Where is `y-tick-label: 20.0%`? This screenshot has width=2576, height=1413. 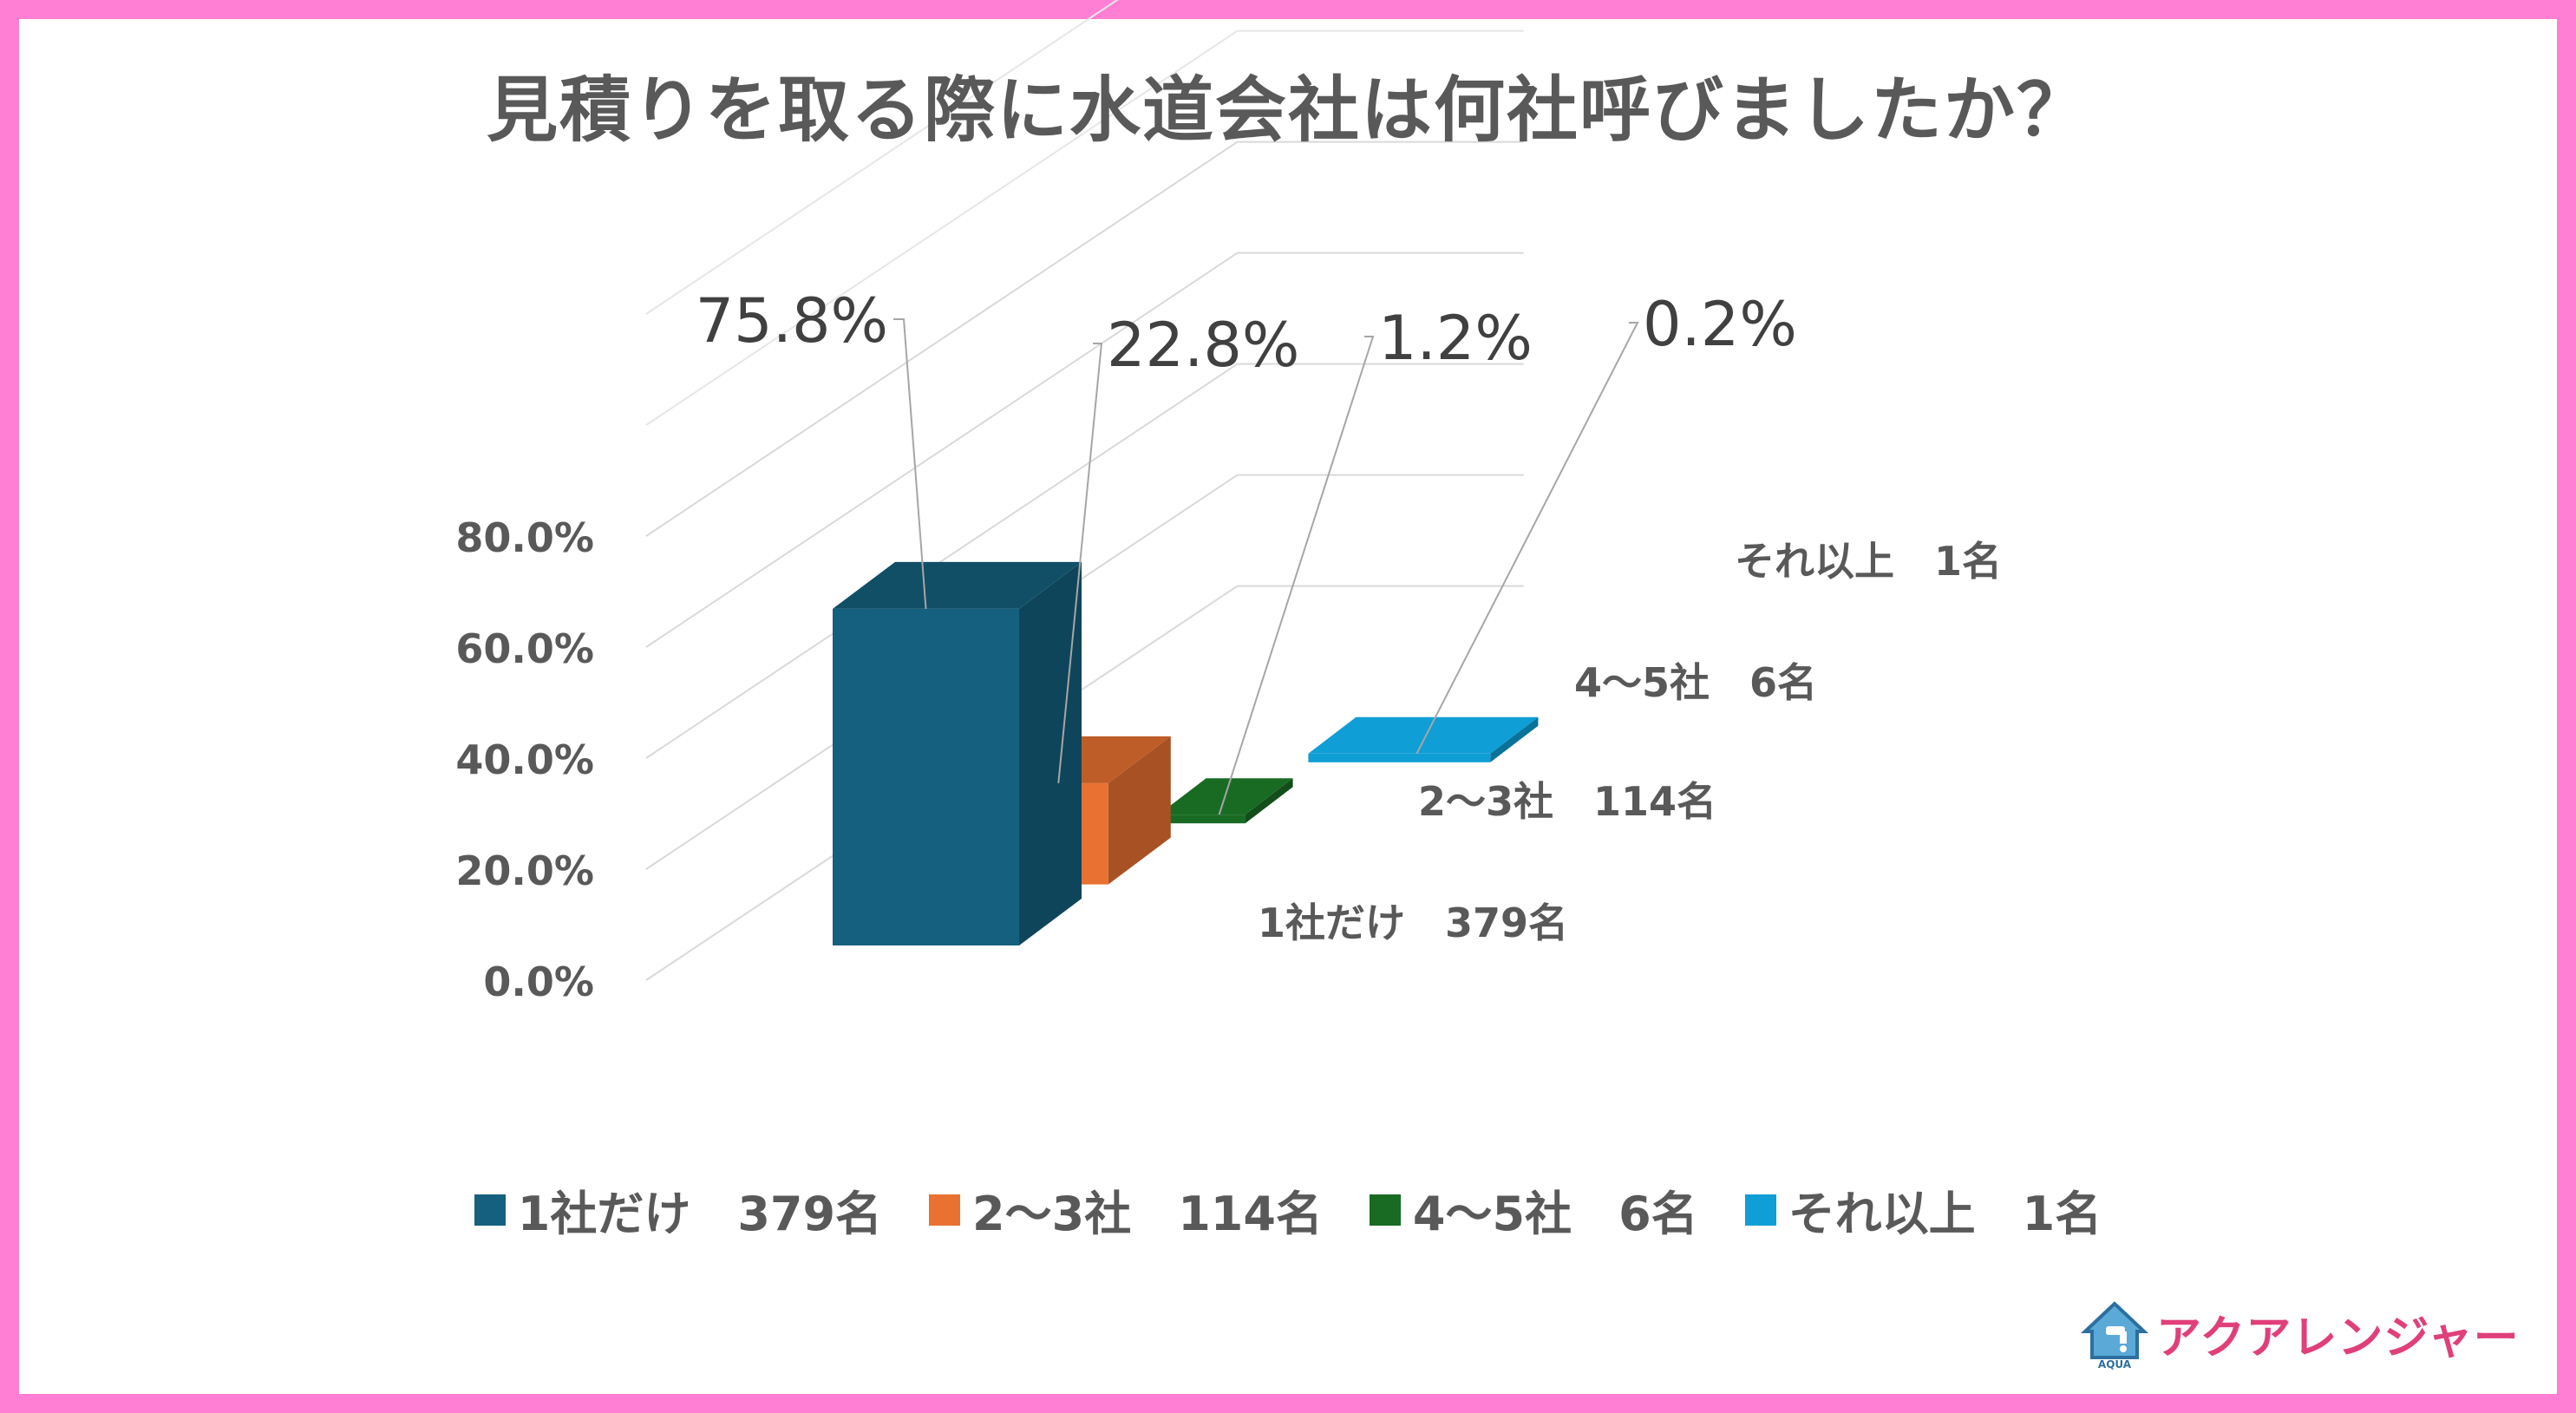 y-tick-label: 20.0% is located at coordinates (524, 870).